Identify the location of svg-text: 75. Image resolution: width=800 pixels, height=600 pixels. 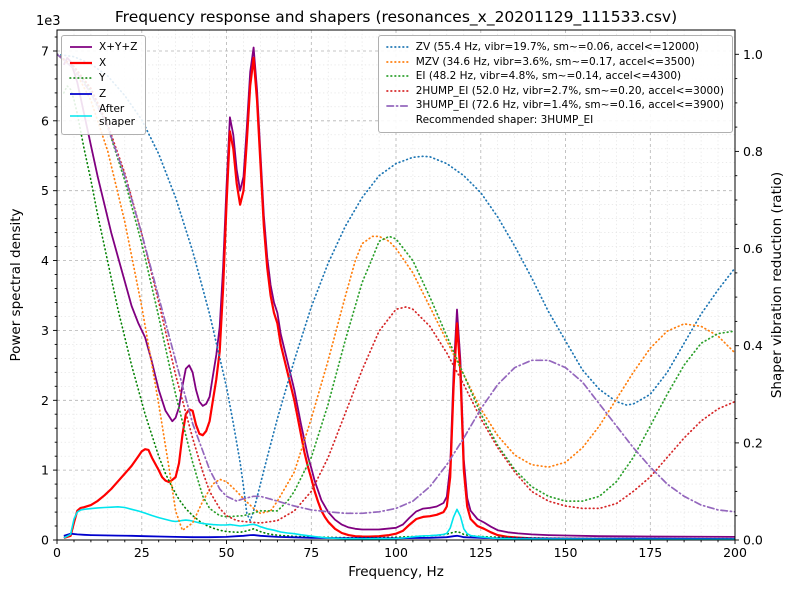
(311, 552).